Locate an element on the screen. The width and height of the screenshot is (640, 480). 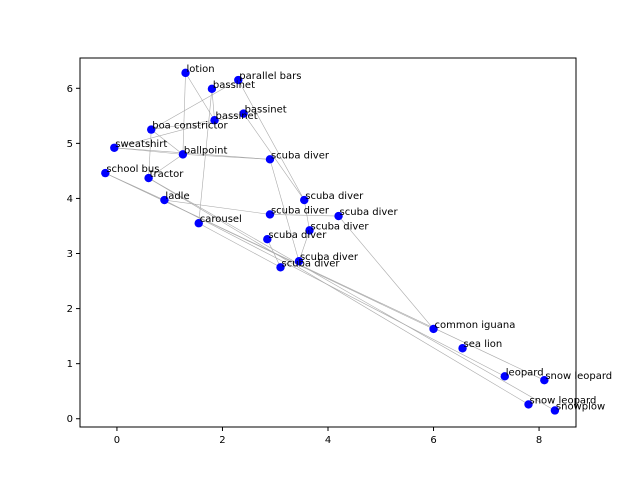
y-tick-label: 0 is located at coordinates (70, 419).